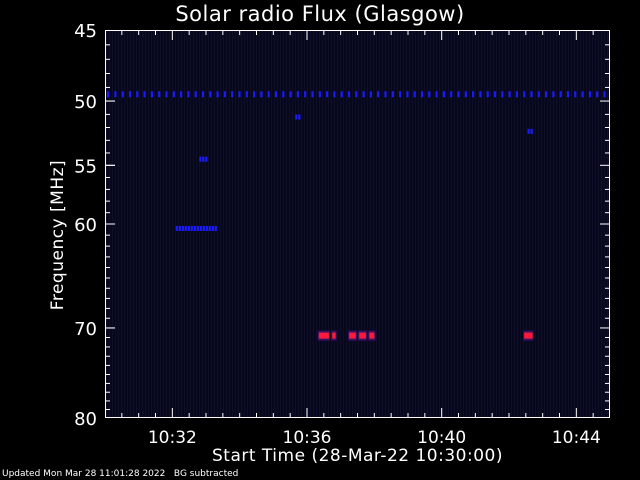  I want to click on x-tick-label: 10:44, so click(576, 438).